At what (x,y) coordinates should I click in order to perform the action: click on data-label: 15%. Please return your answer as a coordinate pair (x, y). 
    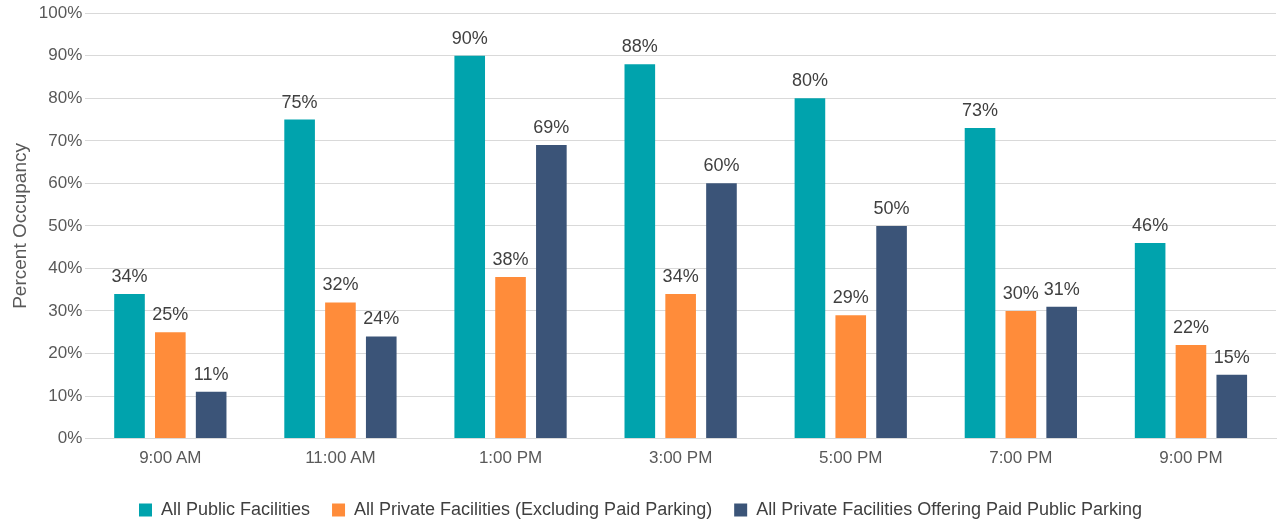
    Looking at the image, I should click on (1231, 356).